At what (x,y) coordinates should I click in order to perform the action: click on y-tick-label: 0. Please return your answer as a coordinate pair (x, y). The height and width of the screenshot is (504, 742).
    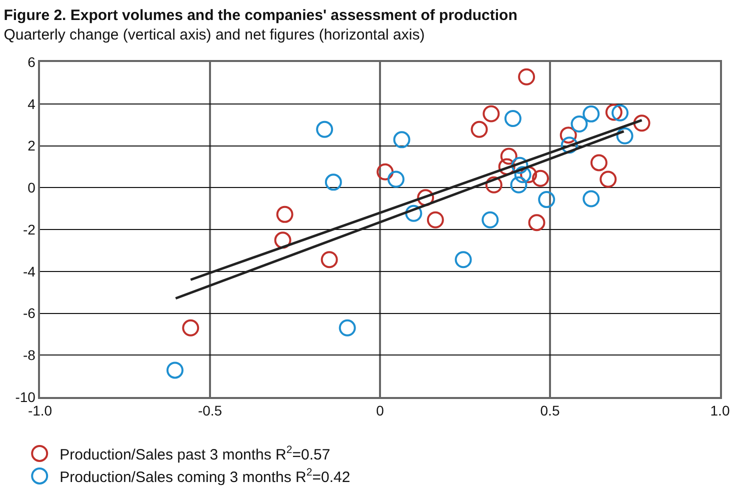
    Looking at the image, I should click on (32, 188).